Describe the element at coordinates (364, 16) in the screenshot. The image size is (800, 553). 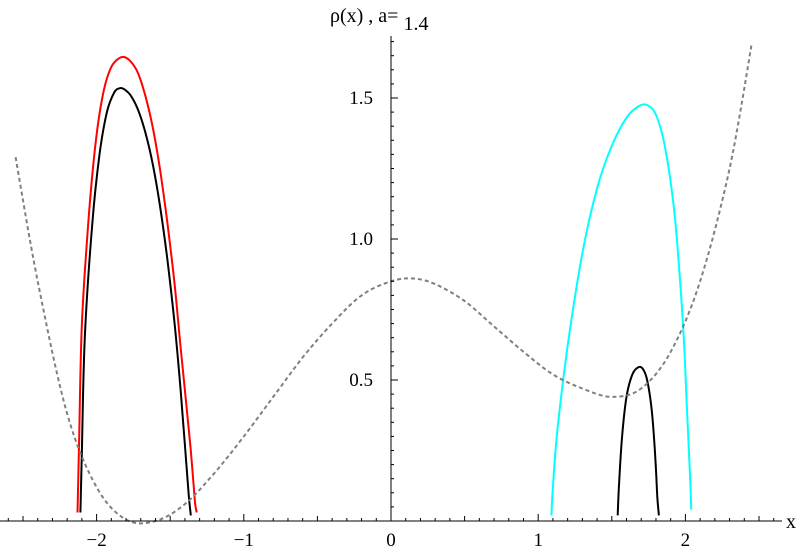
I see `chart-title-main: ρ(x) , a=` at that location.